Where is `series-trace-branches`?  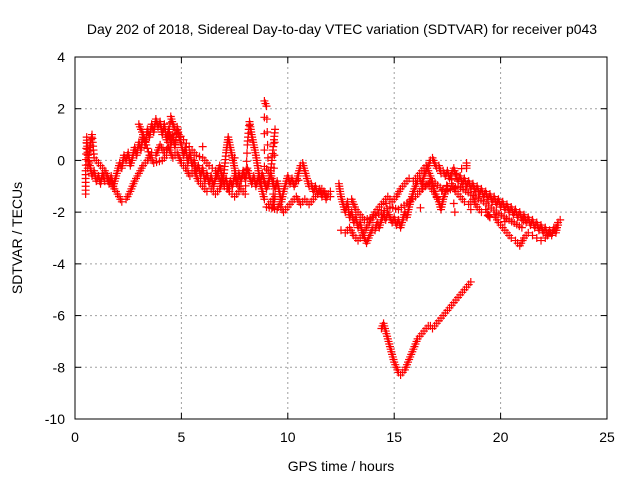
series-trace-branches is located at coordinates (209, 156).